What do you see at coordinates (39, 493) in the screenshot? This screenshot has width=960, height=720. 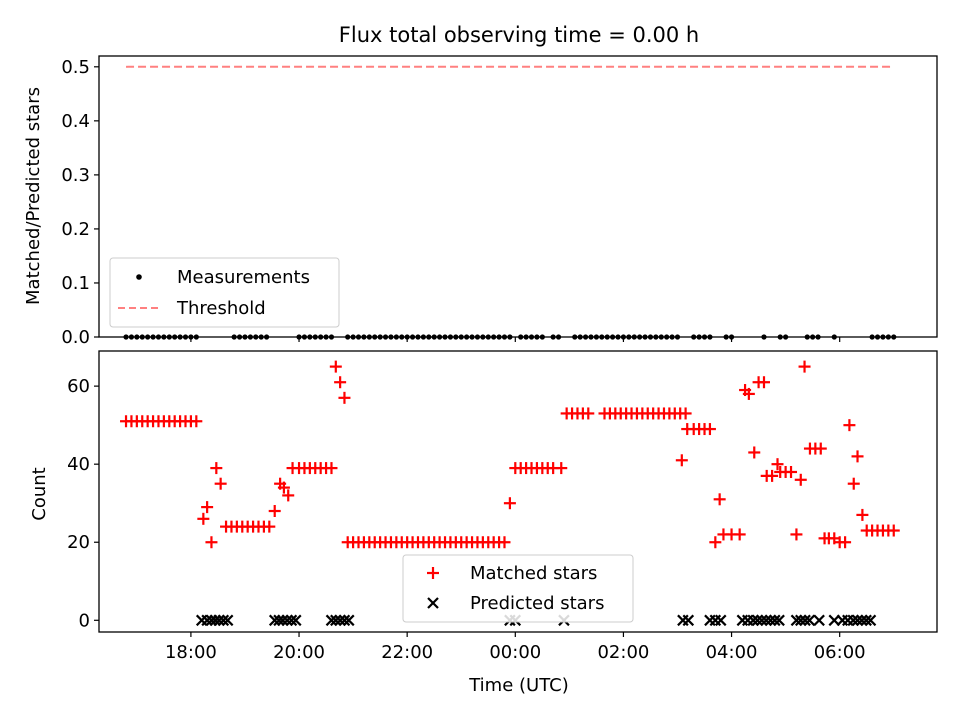 I see `bottom-ylabel: Count` at bounding box center [39, 493].